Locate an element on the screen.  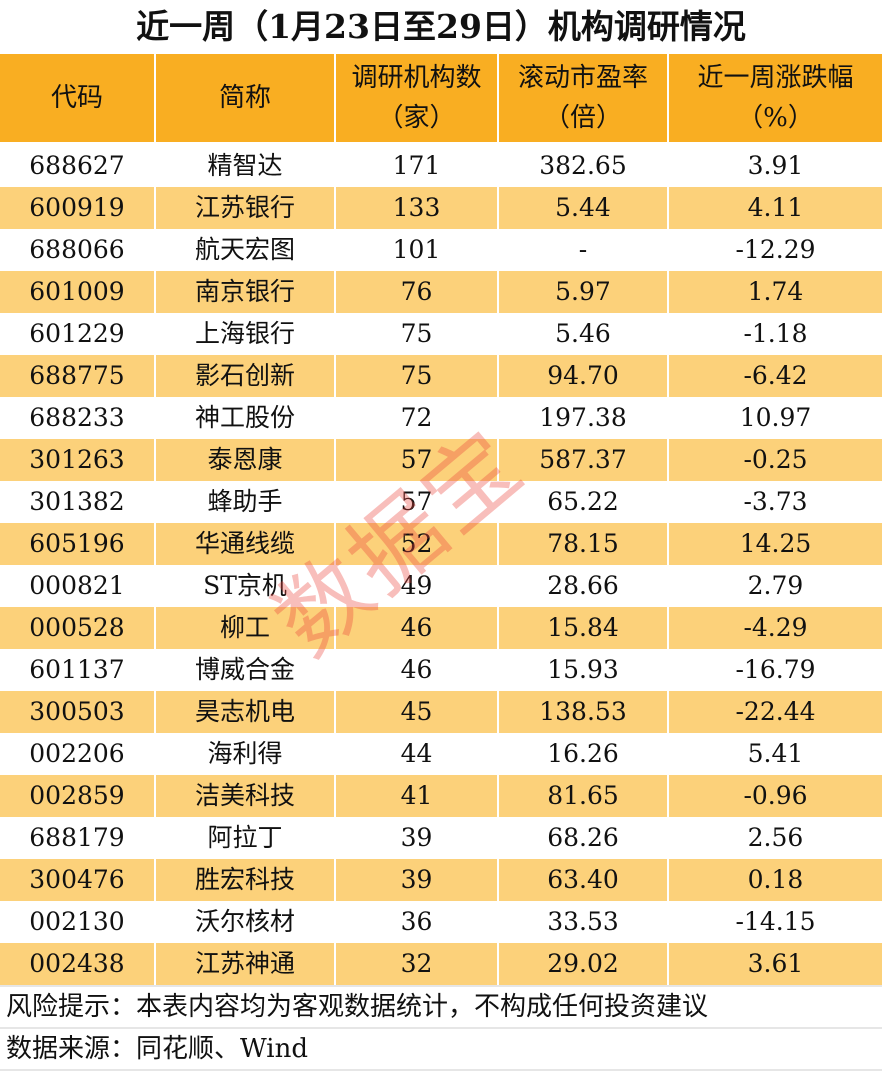
code-cell: 002438 is located at coordinates (78, 964).